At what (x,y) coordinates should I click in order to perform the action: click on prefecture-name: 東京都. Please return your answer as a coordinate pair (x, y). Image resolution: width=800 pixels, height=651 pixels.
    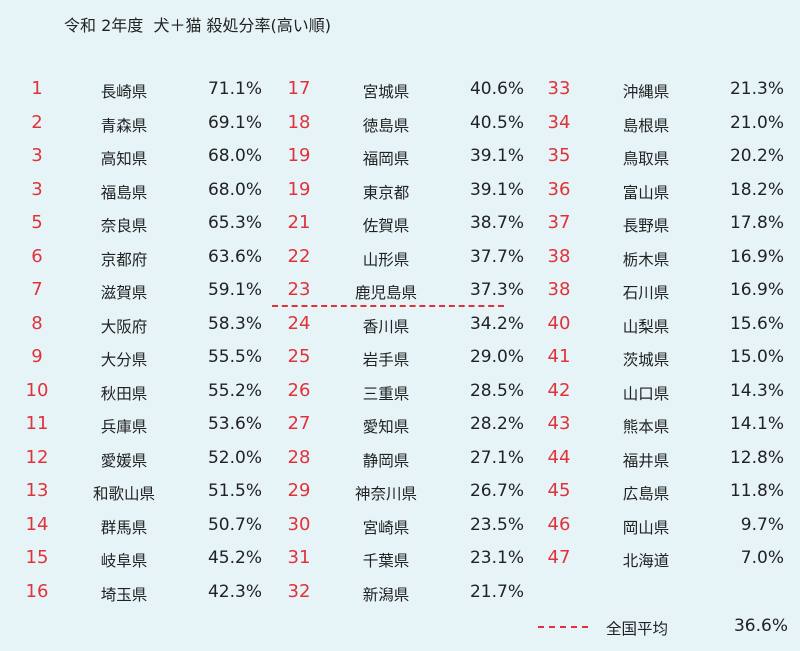
    Looking at the image, I should click on (386, 192).